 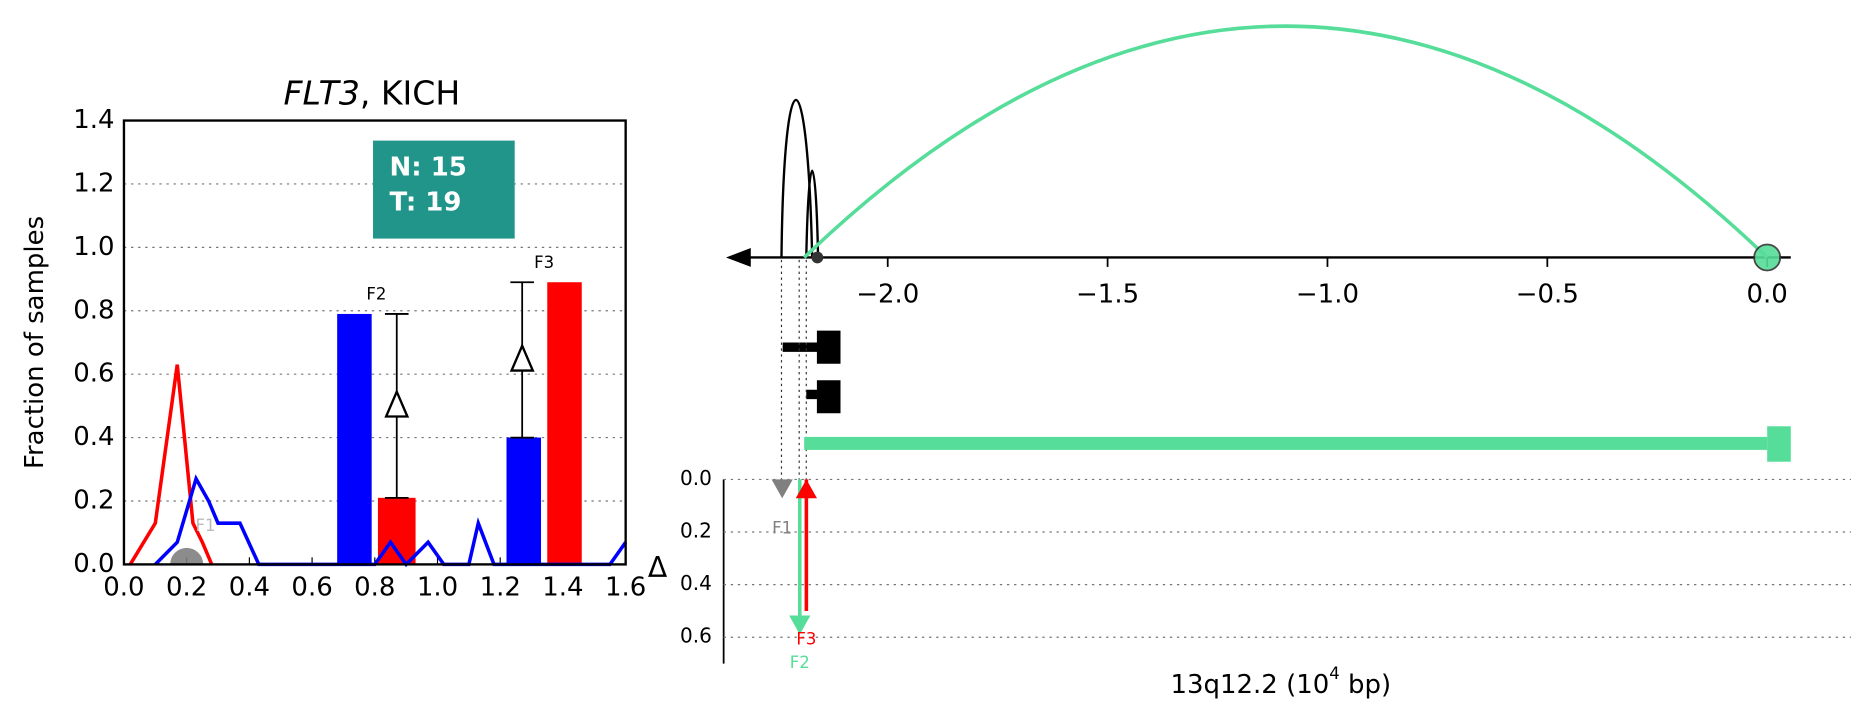 I want to click on annotation-text: N: 15, so click(x=428, y=167).